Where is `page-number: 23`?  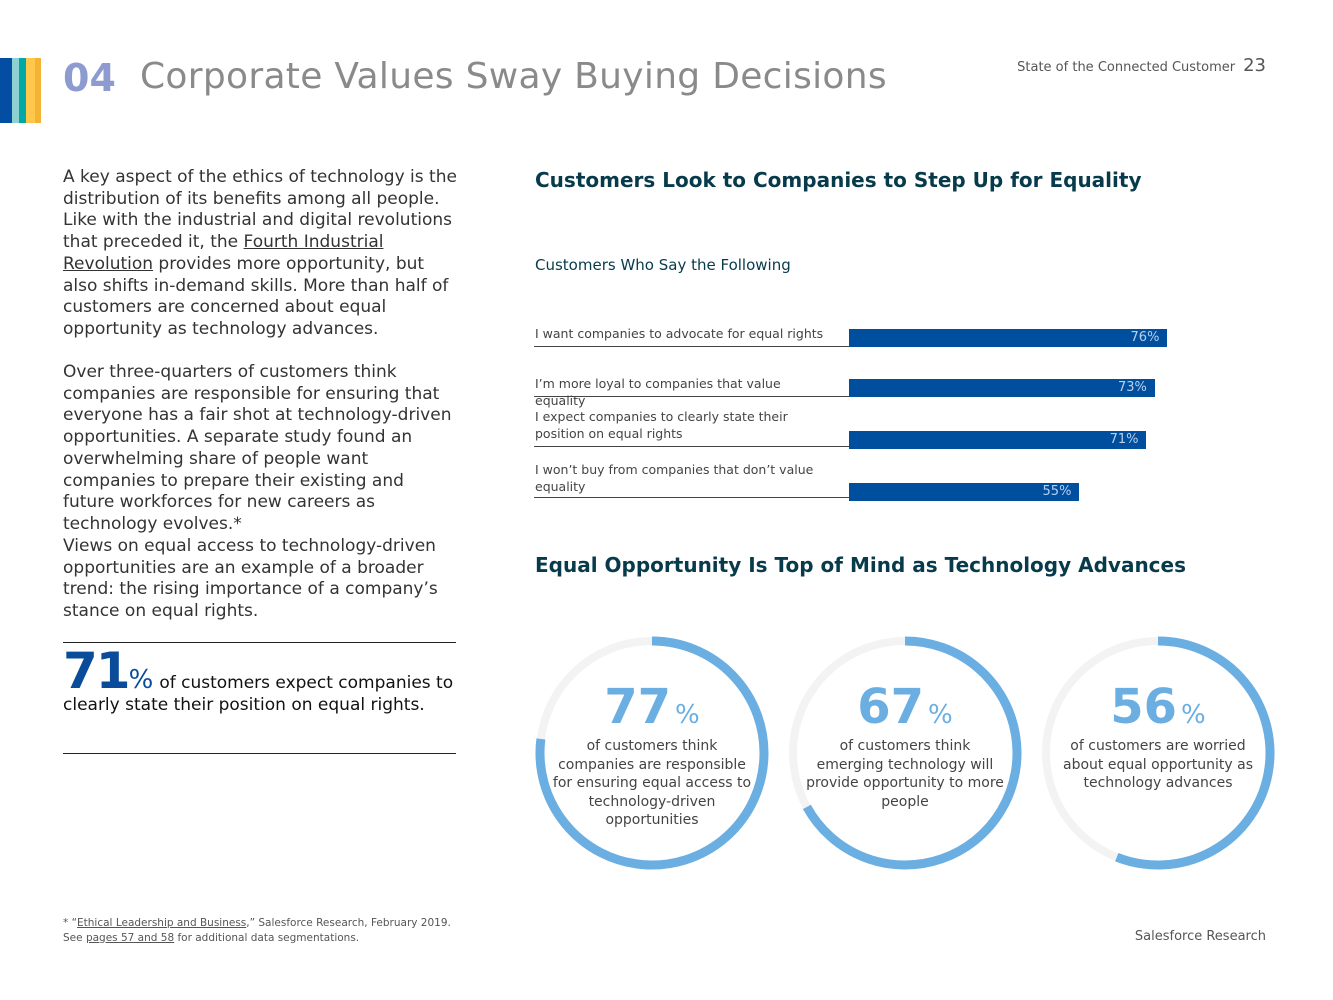
page-number: 23 is located at coordinates (1254, 65).